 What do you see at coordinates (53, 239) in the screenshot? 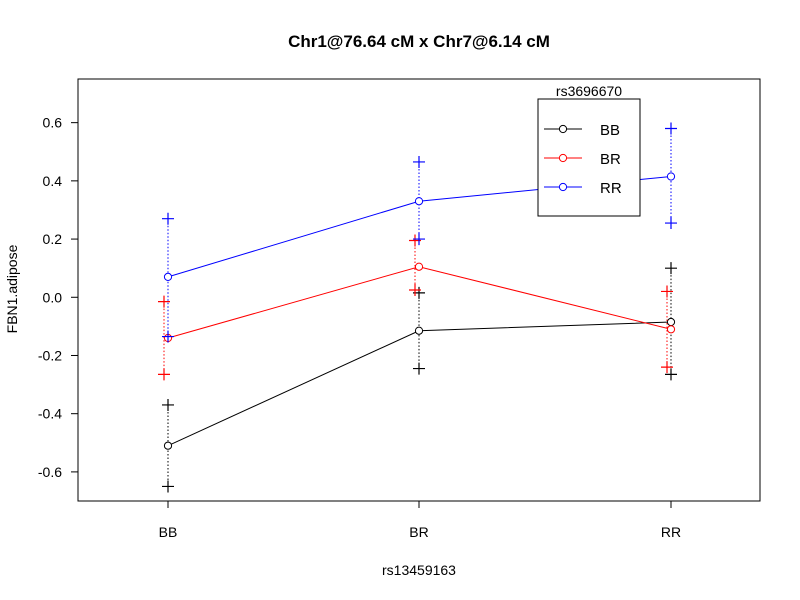
I see `y-tick-label: 0.2` at bounding box center [53, 239].